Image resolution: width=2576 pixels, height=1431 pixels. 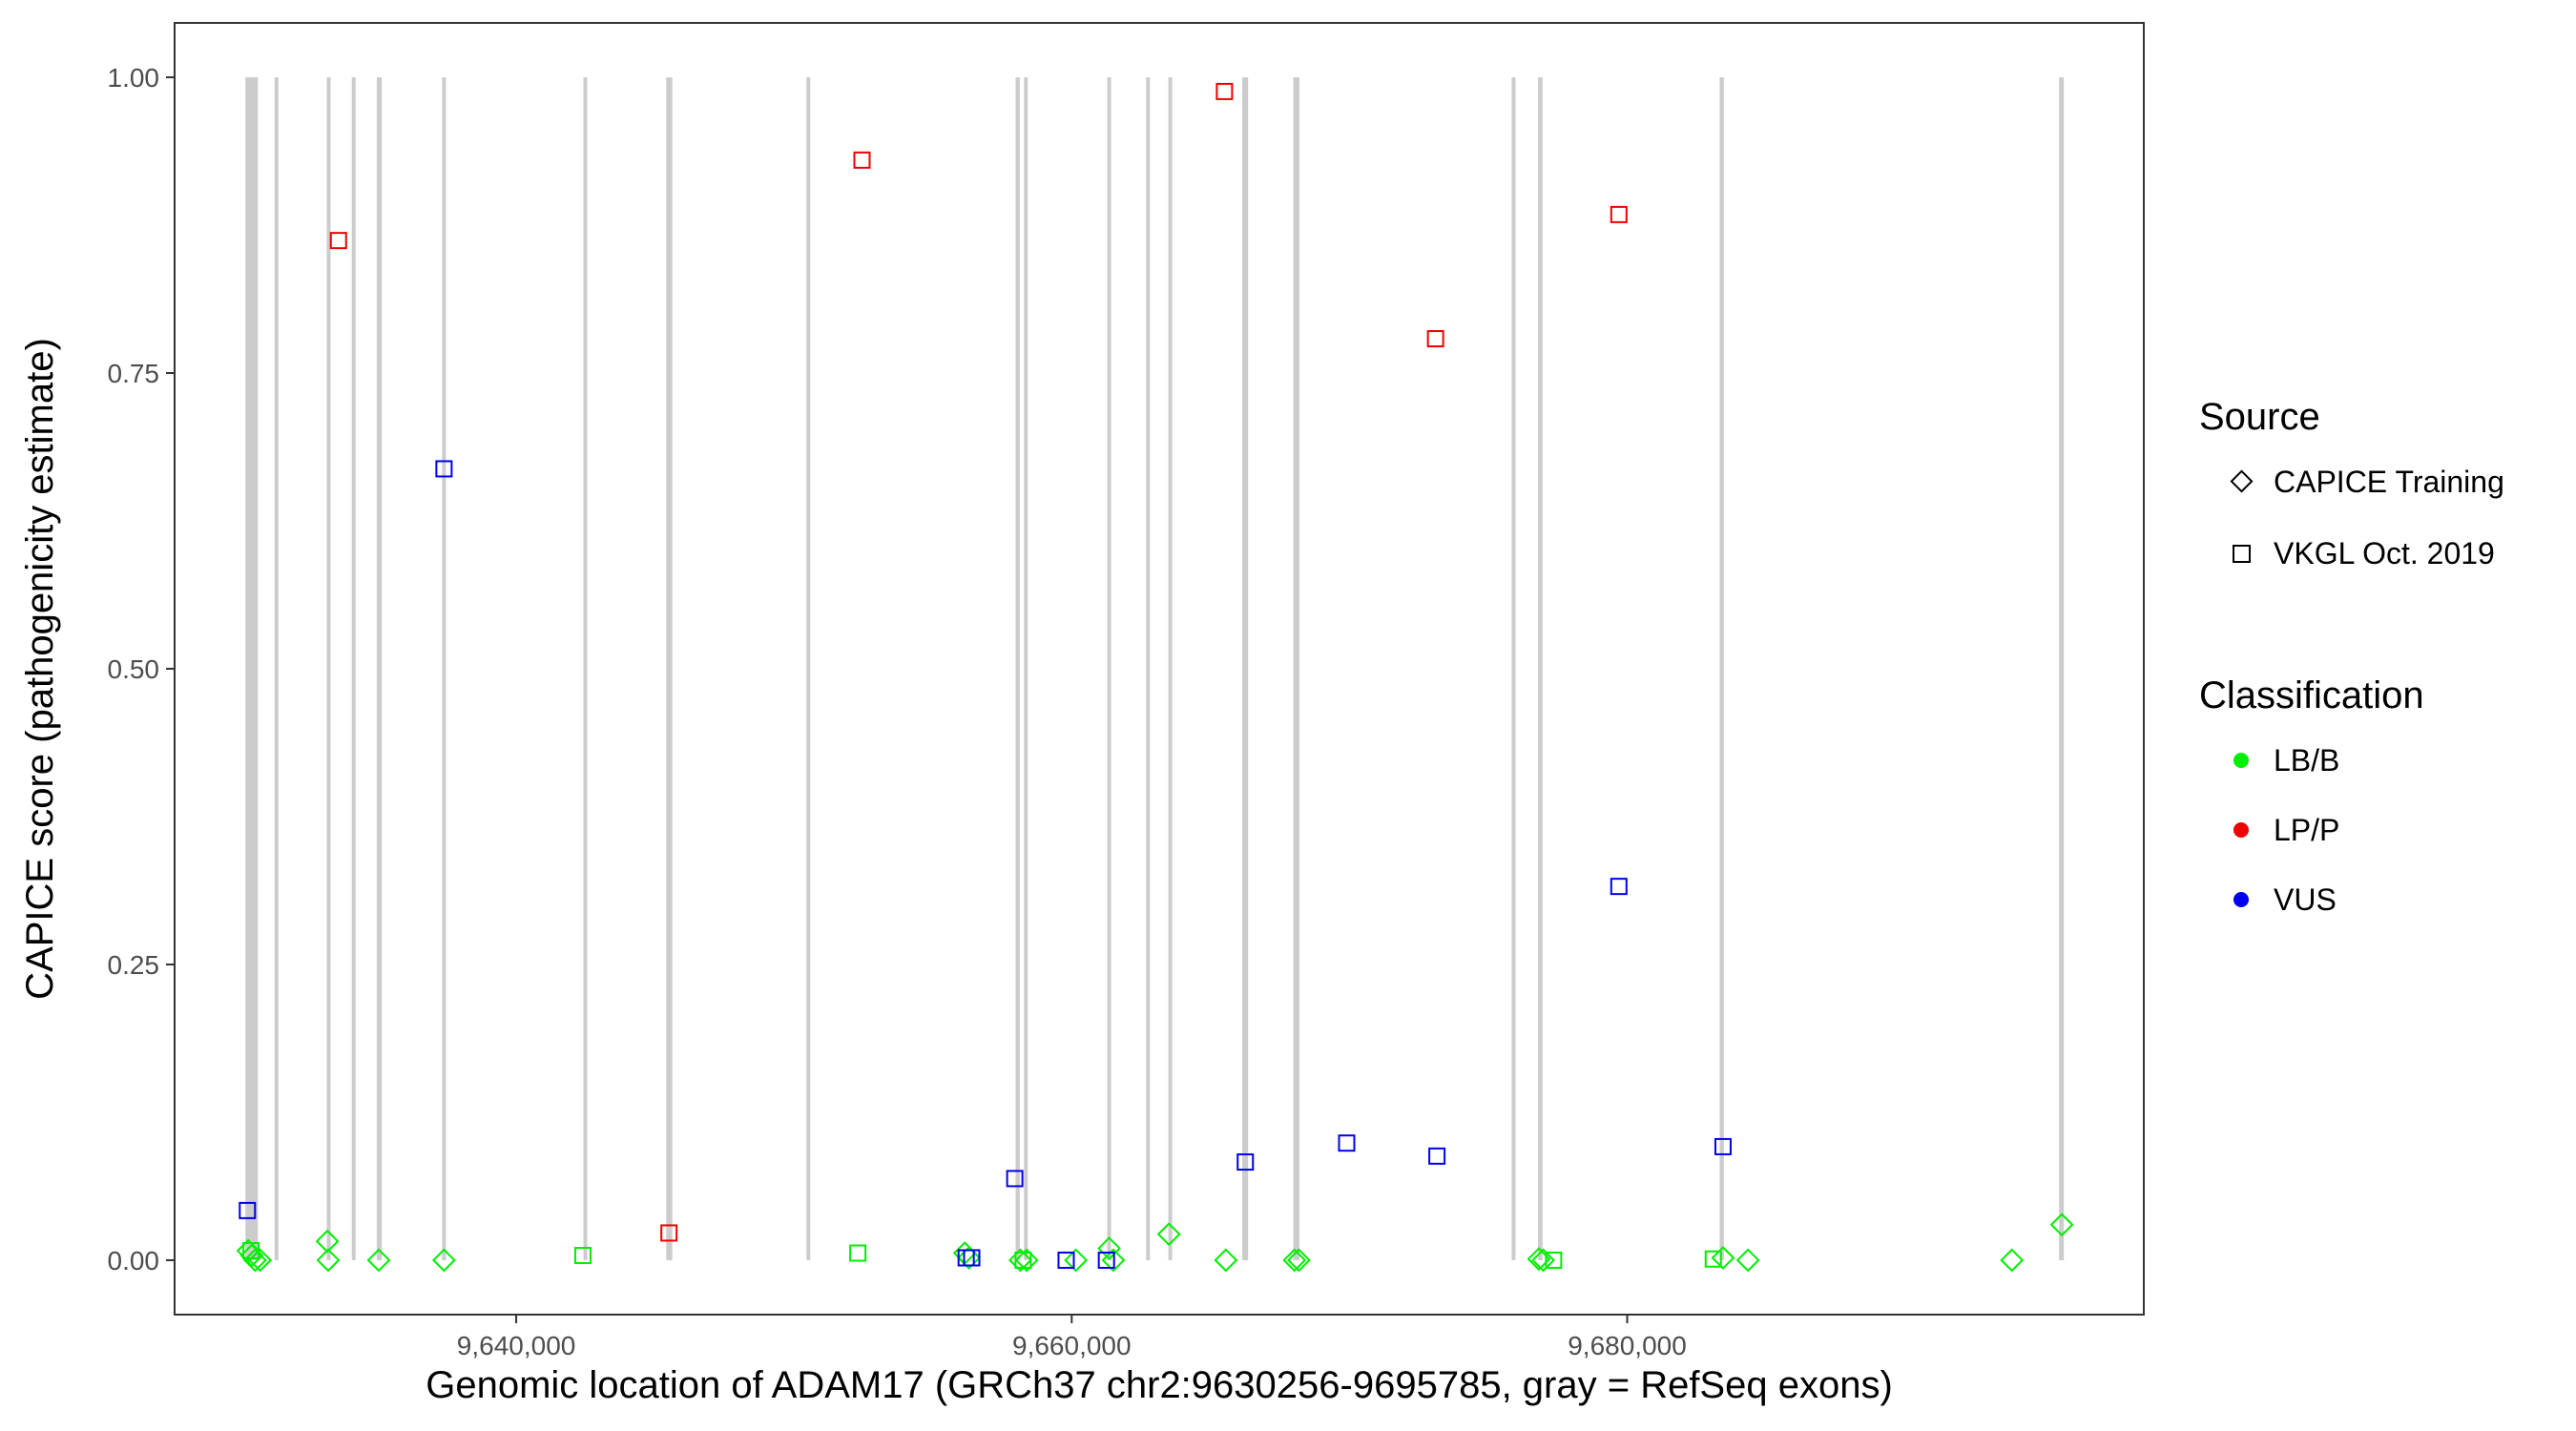 I want to click on y-tick-label: 0.75, so click(x=134, y=373).